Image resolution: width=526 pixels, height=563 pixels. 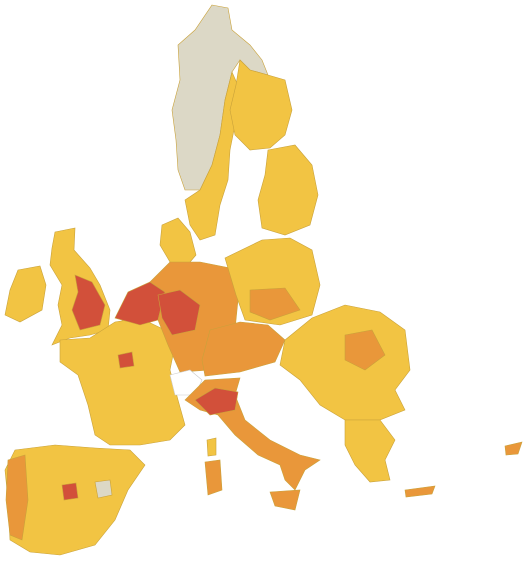 What do you see at coordinates (178, 243) in the screenshot?
I see `denmark` at bounding box center [178, 243].